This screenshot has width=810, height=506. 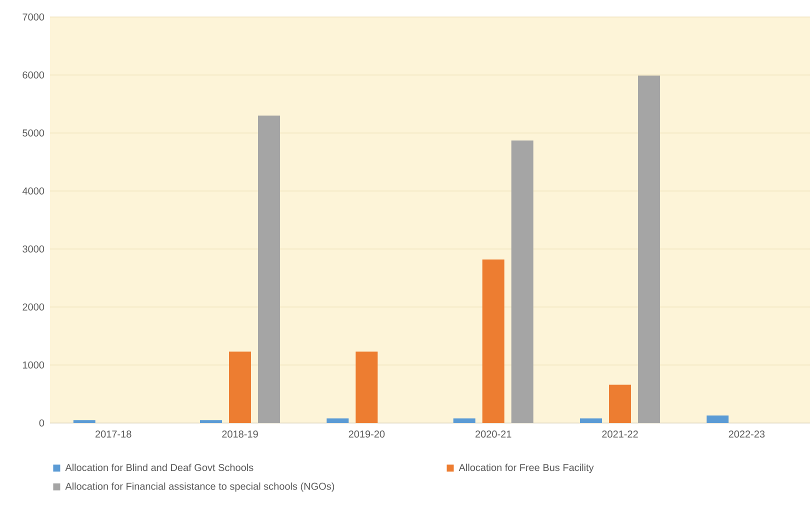 What do you see at coordinates (33, 365) in the screenshot?
I see `y-tick-label: 1000` at bounding box center [33, 365].